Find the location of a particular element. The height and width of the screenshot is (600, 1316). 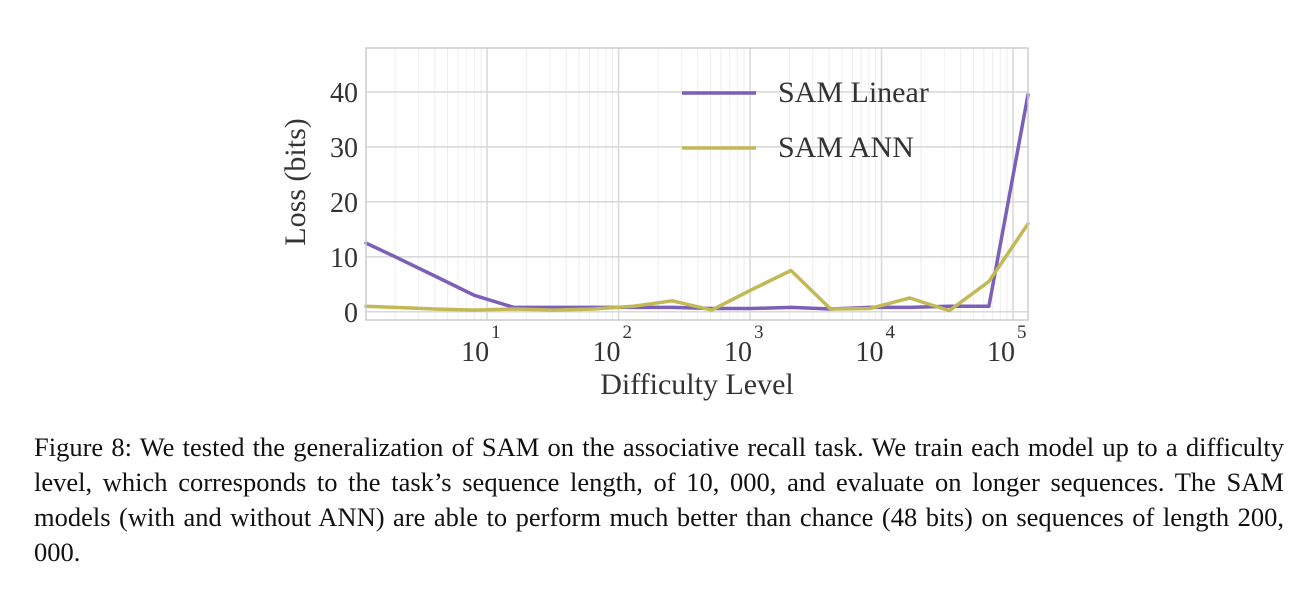

x-tick-label: 10⁵ is located at coordinates (1007, 345).